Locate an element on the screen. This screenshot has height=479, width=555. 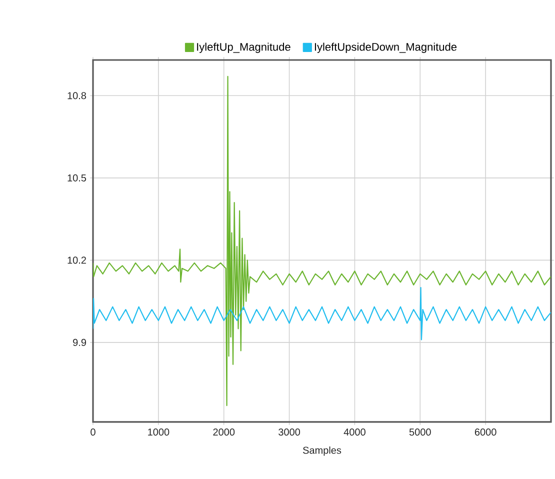
x-tick-label: 0 is located at coordinates (93, 432).